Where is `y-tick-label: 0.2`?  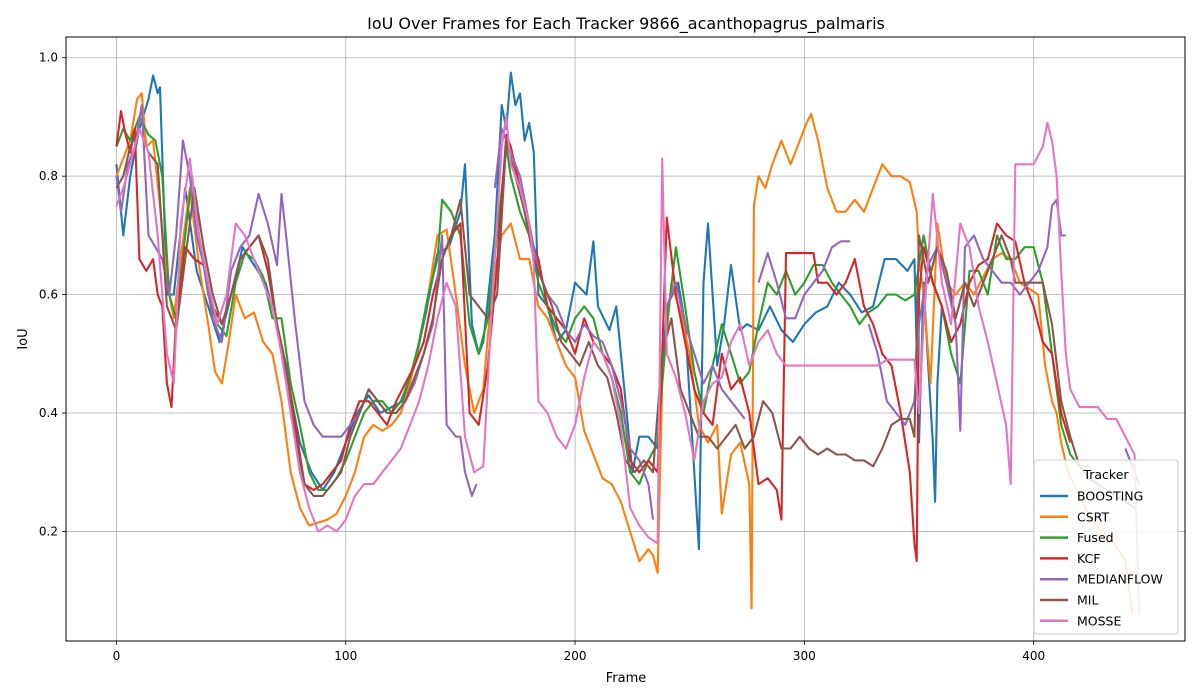 y-tick-label: 0.2 is located at coordinates (48, 531).